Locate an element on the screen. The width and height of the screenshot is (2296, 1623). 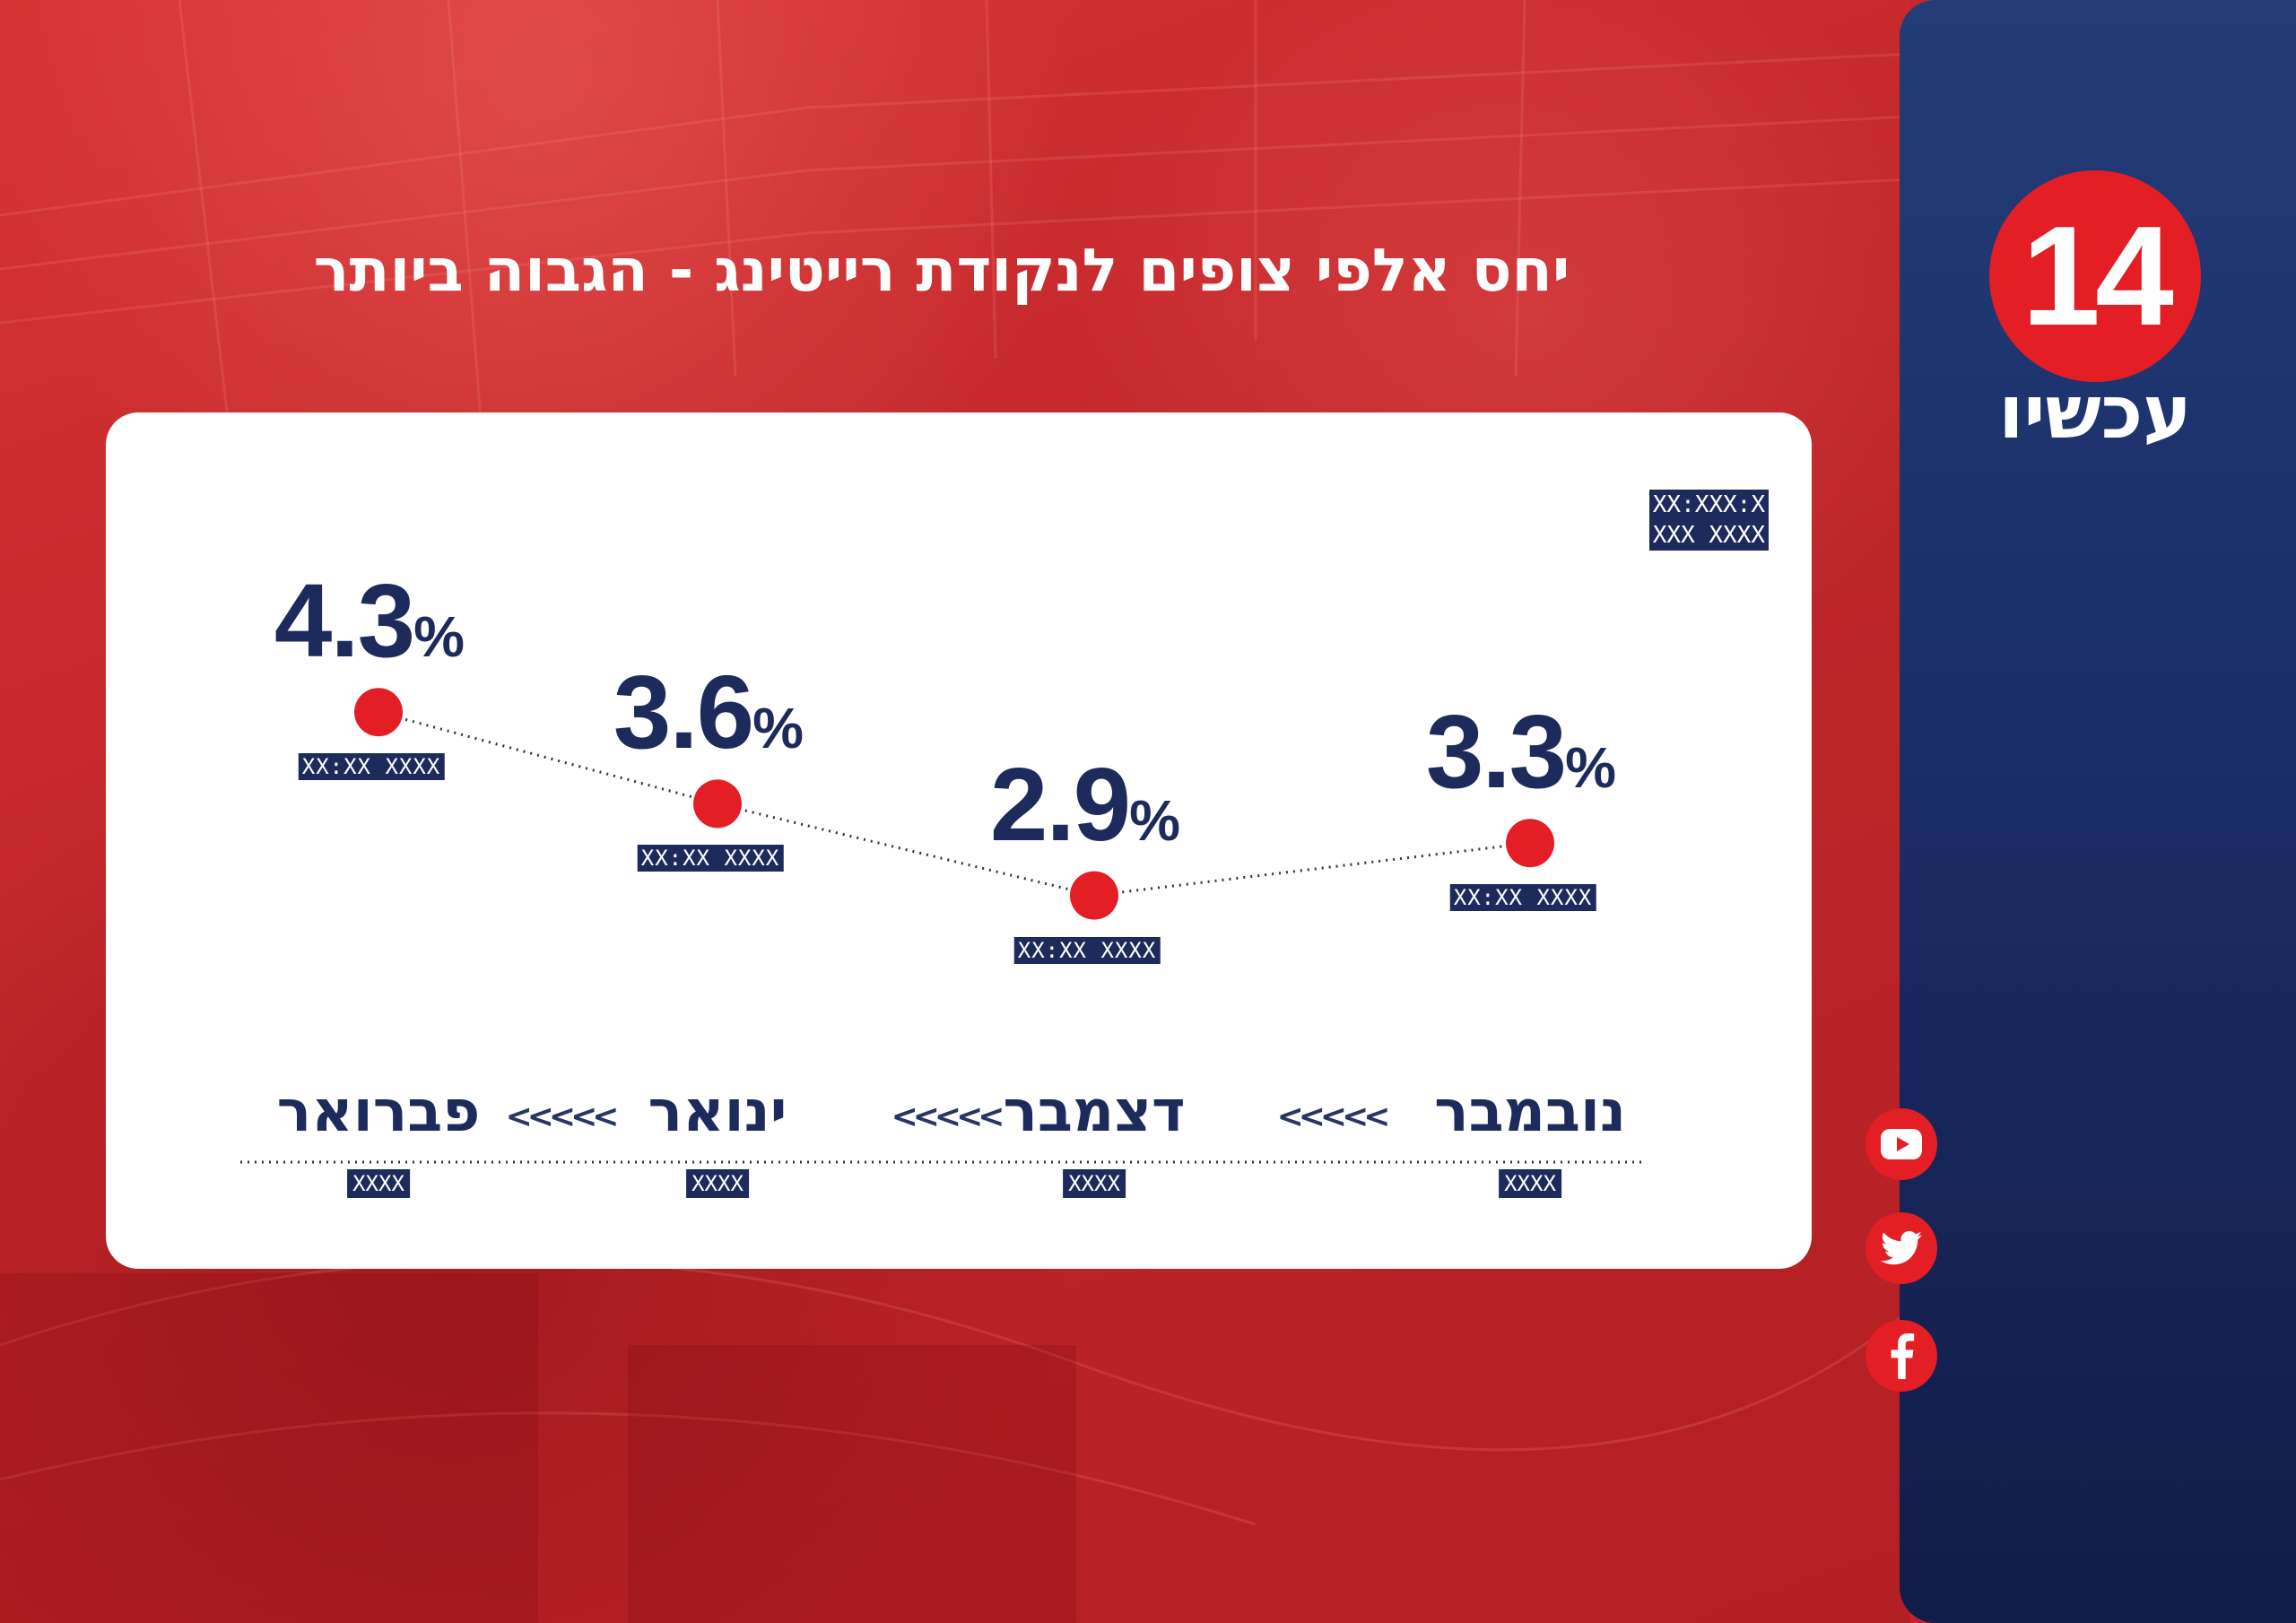
x-tick-label: ינואר is located at coordinates (717, 1112).